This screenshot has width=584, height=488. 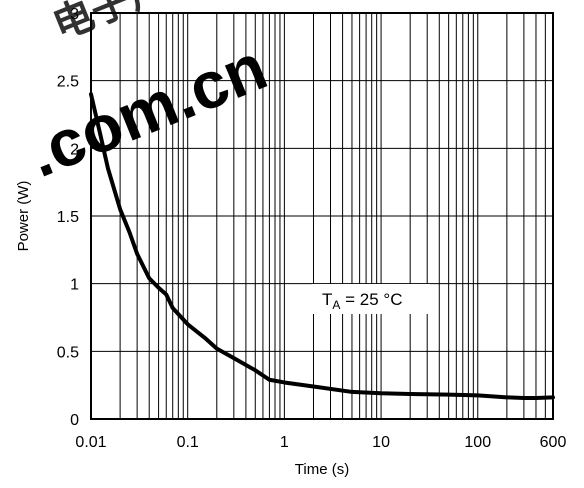 I want to click on x-axis-title: Time (s), so click(x=322, y=469).